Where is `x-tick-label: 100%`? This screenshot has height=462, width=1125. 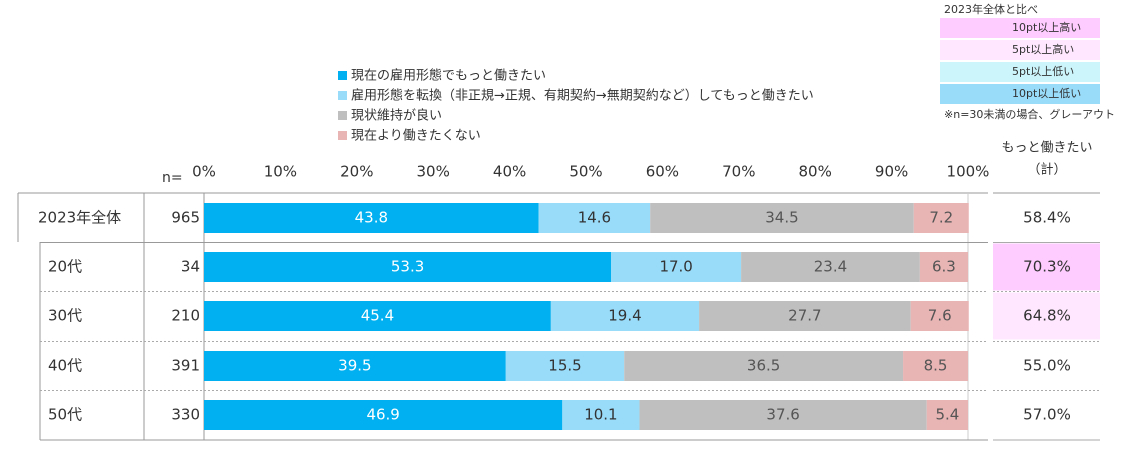 x-tick-label: 100% is located at coordinates (968, 172).